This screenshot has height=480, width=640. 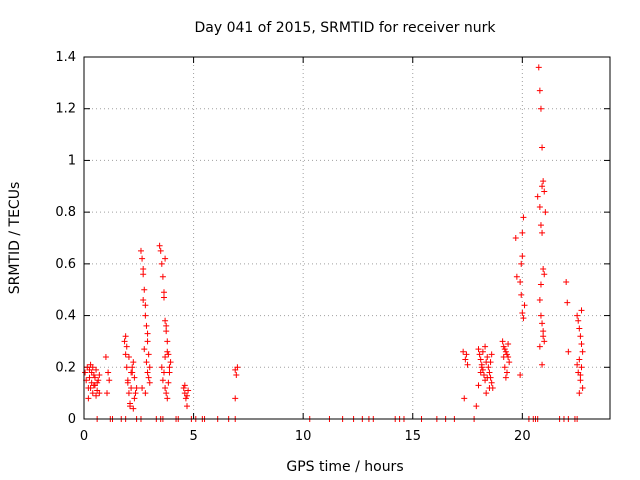 I want to click on x-tick-label: 15, so click(x=412, y=436).